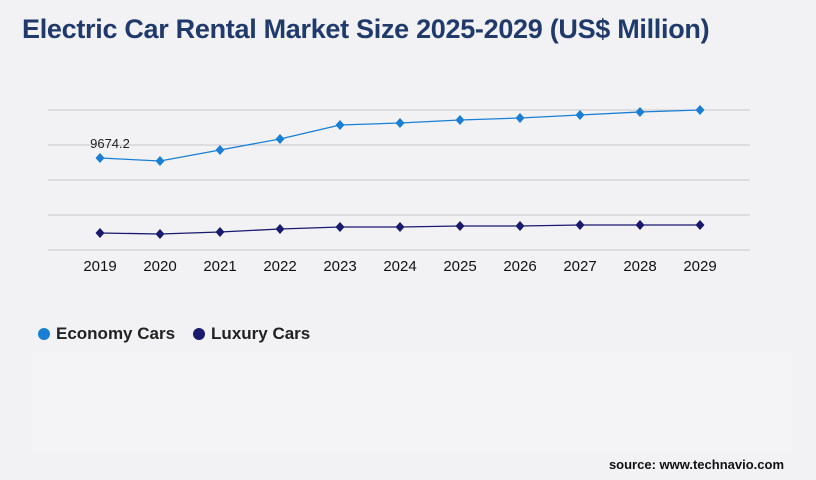 The image size is (816, 480). I want to click on legend-item-economy: Economy Cars, so click(106, 334).